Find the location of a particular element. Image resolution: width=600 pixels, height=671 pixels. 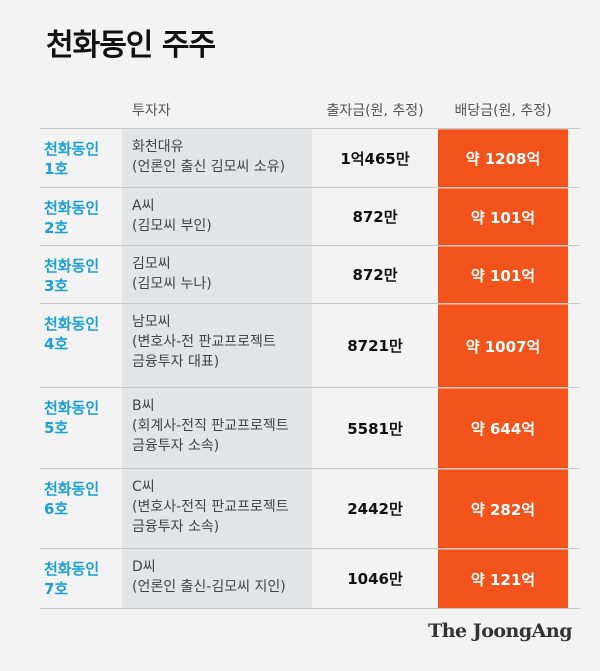

investor-name: A씨 is located at coordinates (143, 206).